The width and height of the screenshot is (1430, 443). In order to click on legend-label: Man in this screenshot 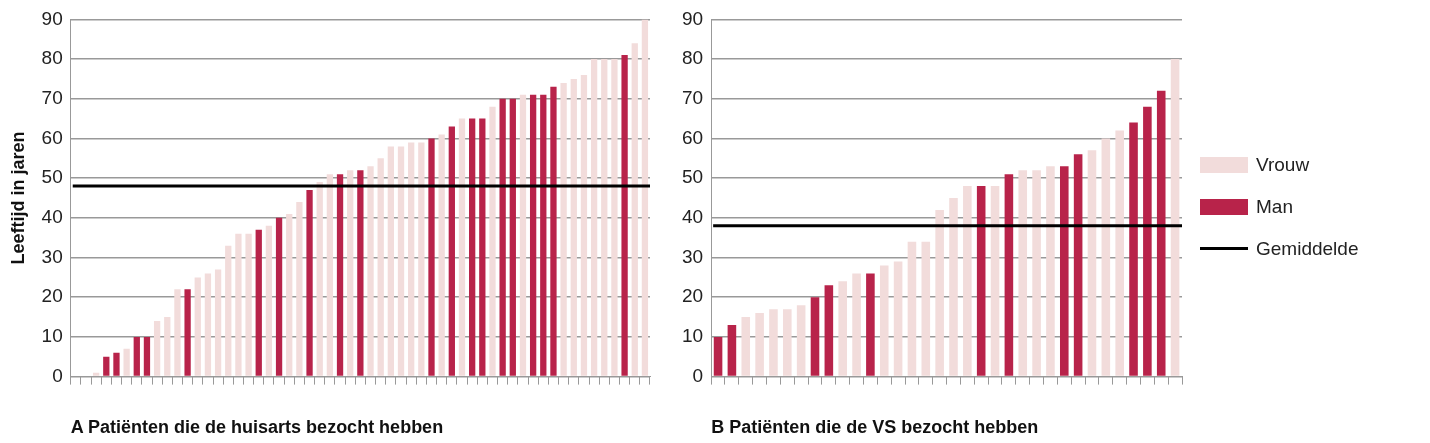, I will do `click(1274, 206)`.